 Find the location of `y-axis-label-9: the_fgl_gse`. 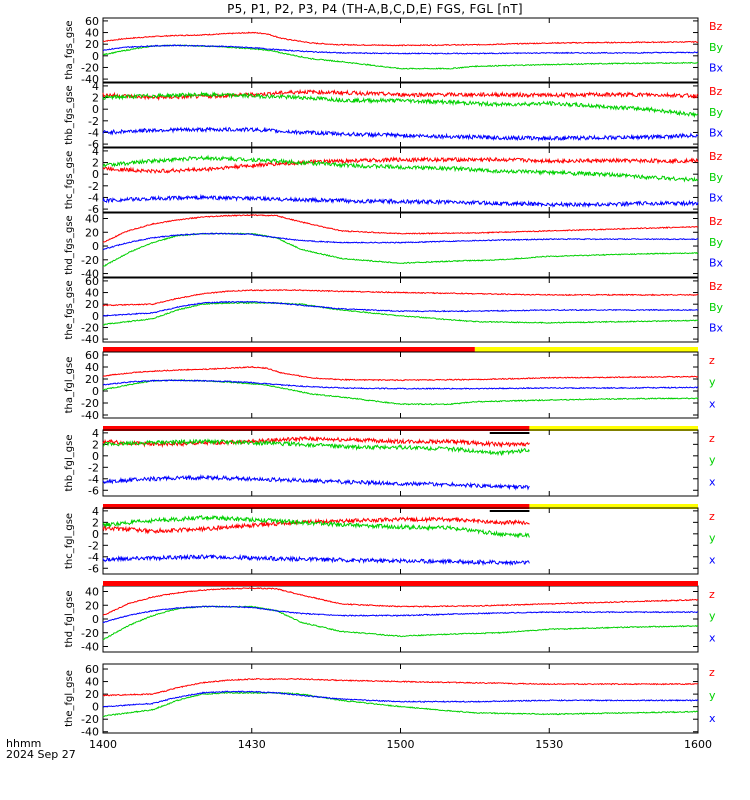

y-axis-label-9: the_fgl_gse is located at coordinates (69, 698).